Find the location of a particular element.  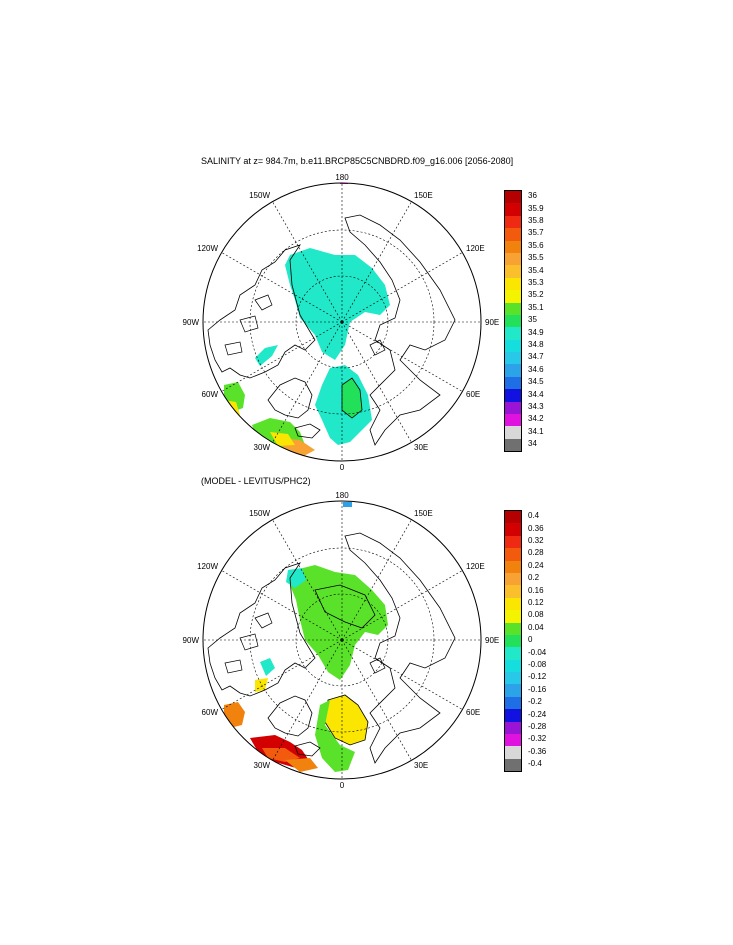

colorbar-label: 35.5 is located at coordinates (536, 258).